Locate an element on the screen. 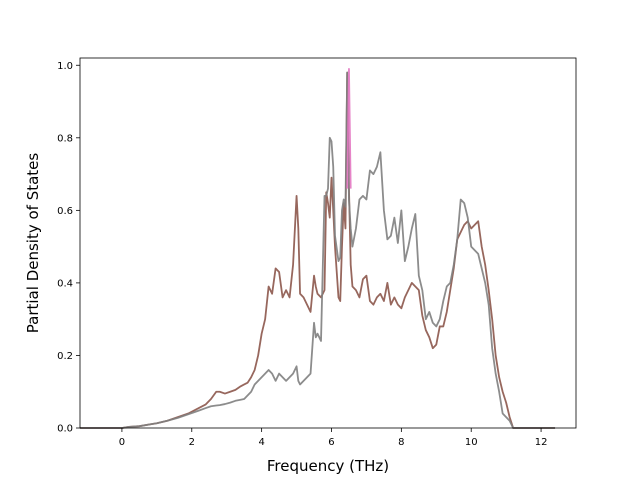 This screenshot has width=640, height=480. y-axis-label: Partial Density of States is located at coordinates (33, 243).